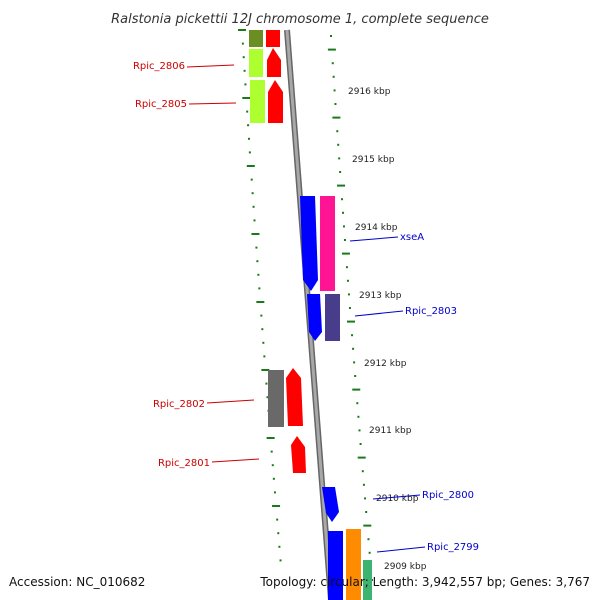 This screenshot has width=600, height=600. What do you see at coordinates (448, 495) in the screenshot?
I see `gene-label-right: Rpic_2800` at bounding box center [448, 495].